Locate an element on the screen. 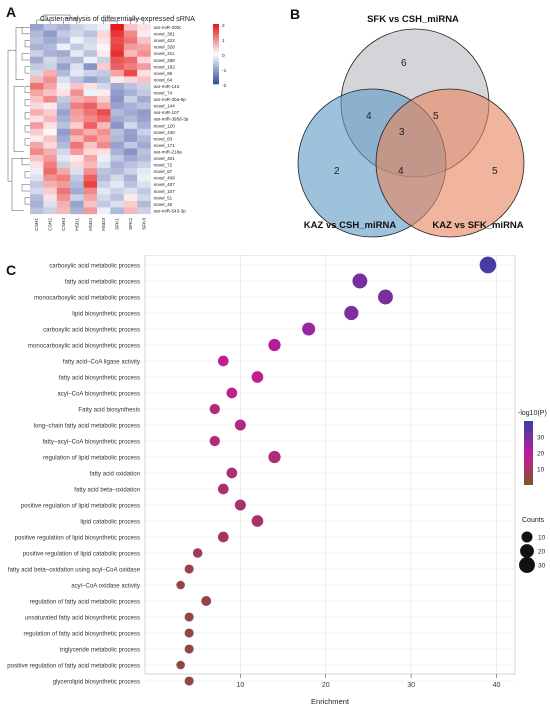  venn-count-top-right: 5 is located at coordinates (436, 116).